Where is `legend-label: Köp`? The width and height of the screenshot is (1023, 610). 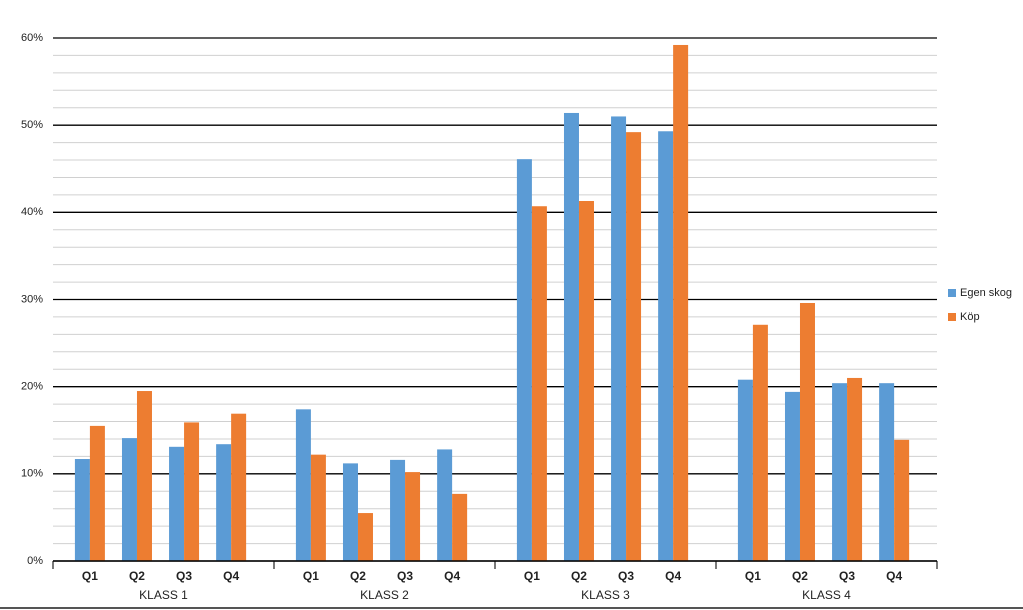
legend-label: Köp is located at coordinates (970, 317).